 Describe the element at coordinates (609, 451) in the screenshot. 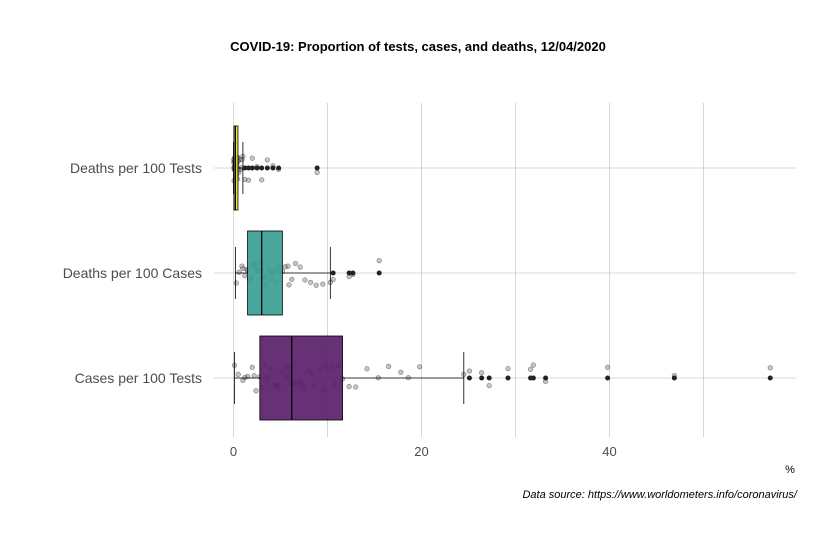

I see `x-tick-label: 40` at that location.